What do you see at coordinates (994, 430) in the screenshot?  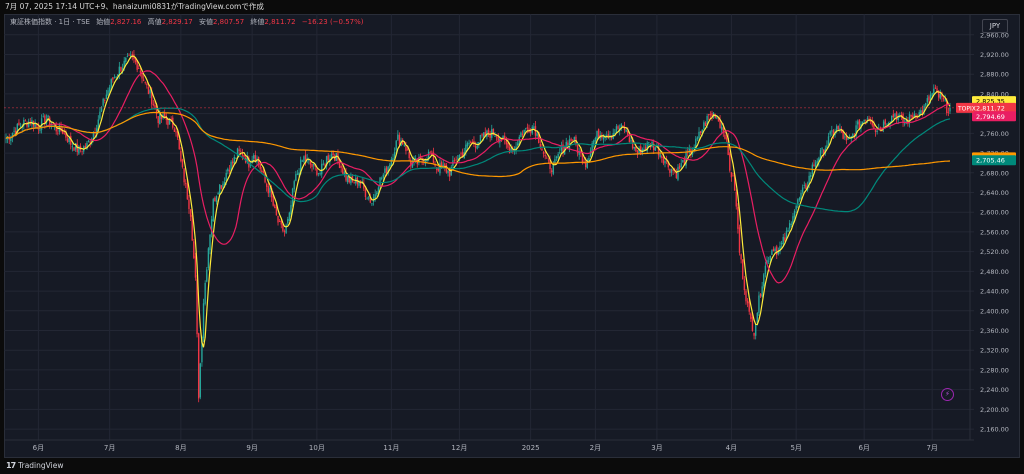 I see `y-tick-label: 2,160.00` at bounding box center [994, 430].